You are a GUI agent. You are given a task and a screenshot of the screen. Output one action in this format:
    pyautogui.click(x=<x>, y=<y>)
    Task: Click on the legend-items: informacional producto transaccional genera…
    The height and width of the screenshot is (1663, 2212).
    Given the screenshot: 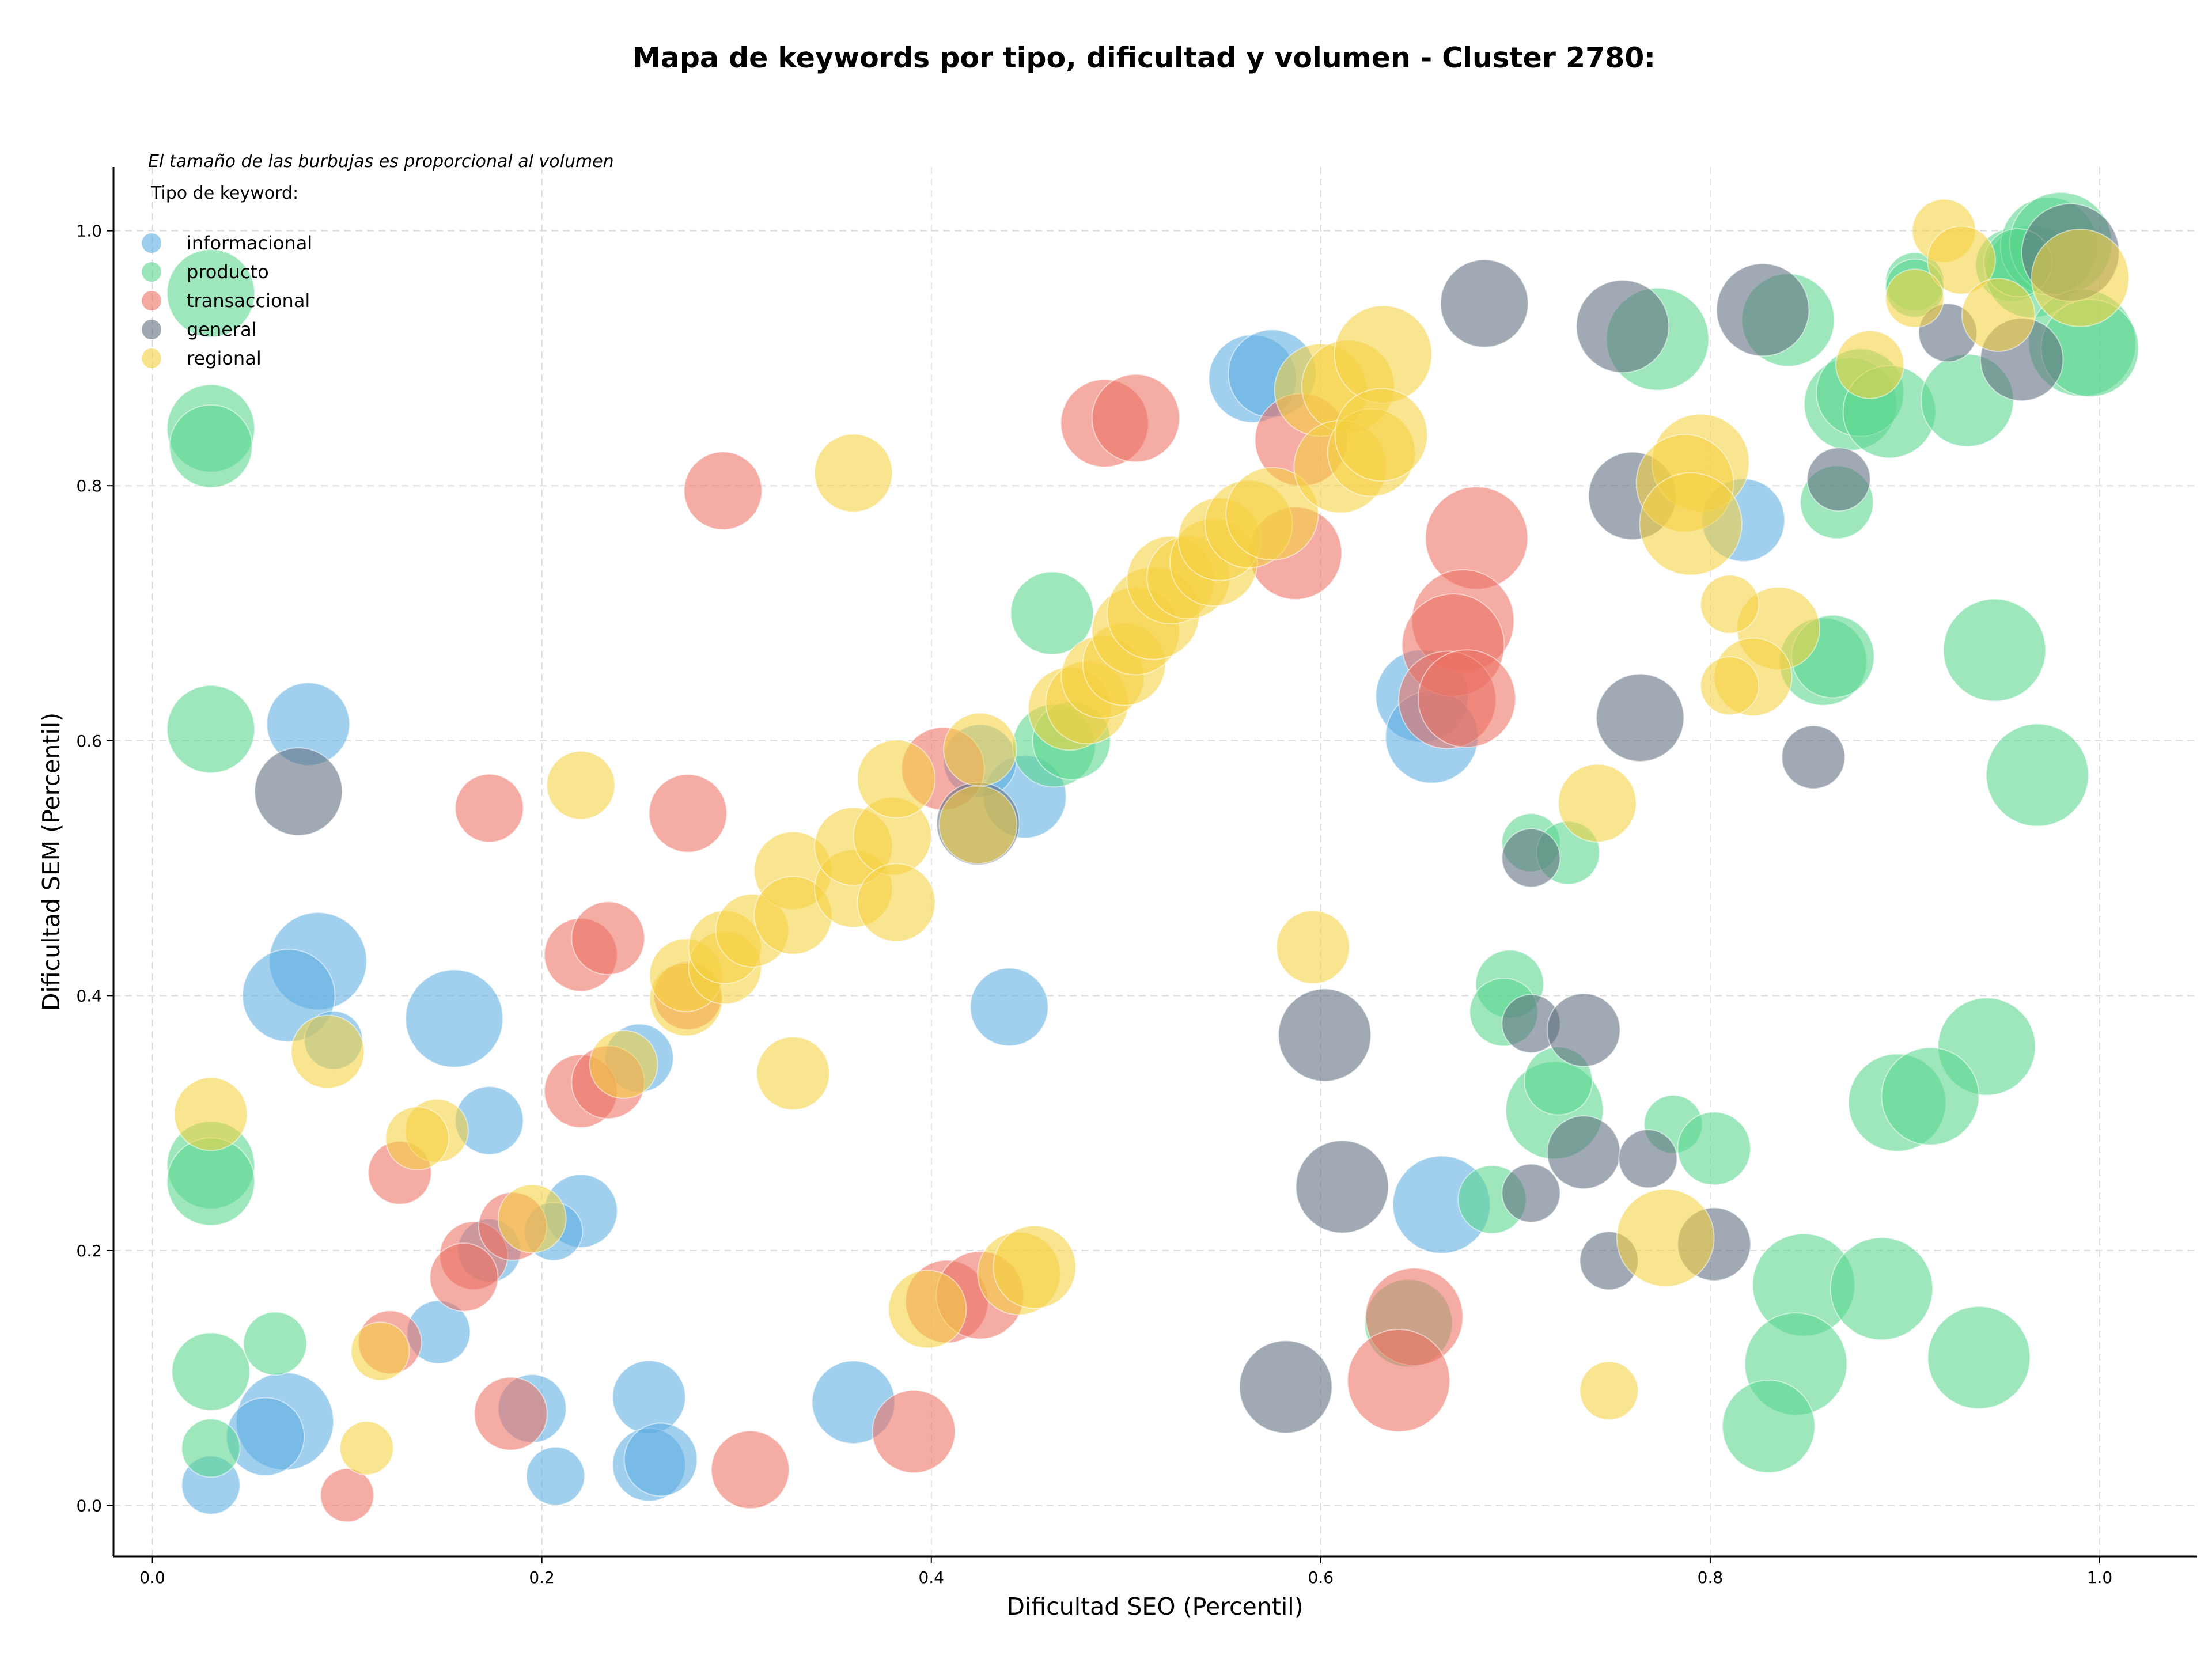 What is the action you would take?
    pyautogui.click(x=227, y=300)
    